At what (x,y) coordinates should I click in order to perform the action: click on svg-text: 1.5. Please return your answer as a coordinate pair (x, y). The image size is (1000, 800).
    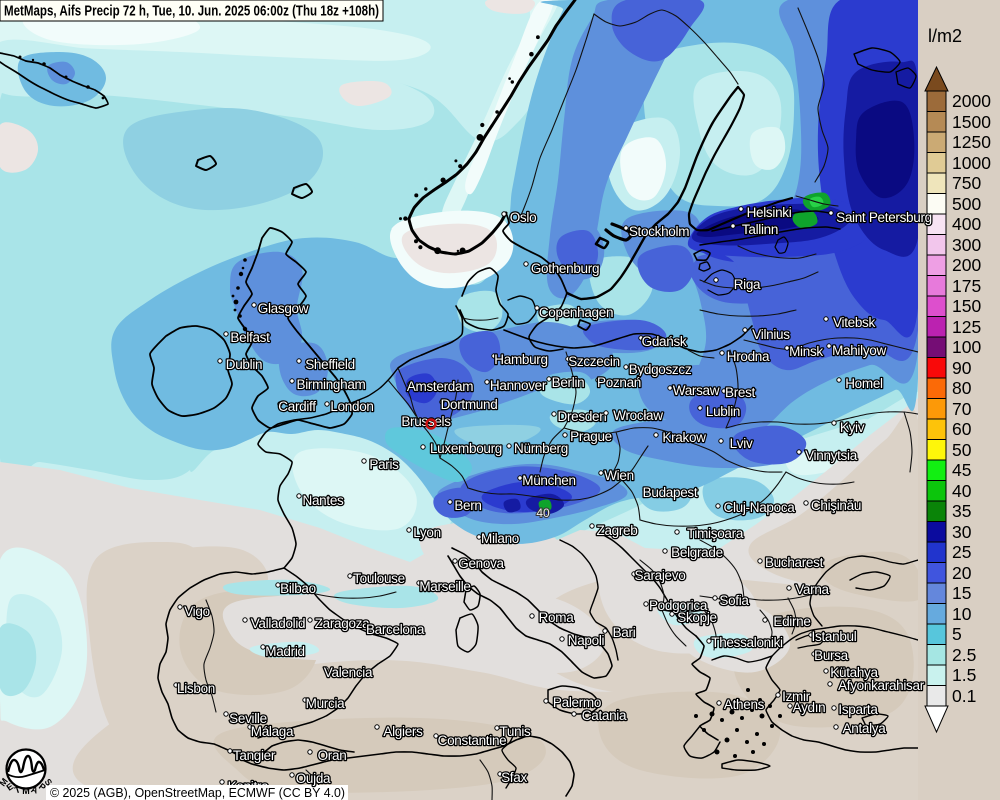
    Looking at the image, I should click on (964, 675).